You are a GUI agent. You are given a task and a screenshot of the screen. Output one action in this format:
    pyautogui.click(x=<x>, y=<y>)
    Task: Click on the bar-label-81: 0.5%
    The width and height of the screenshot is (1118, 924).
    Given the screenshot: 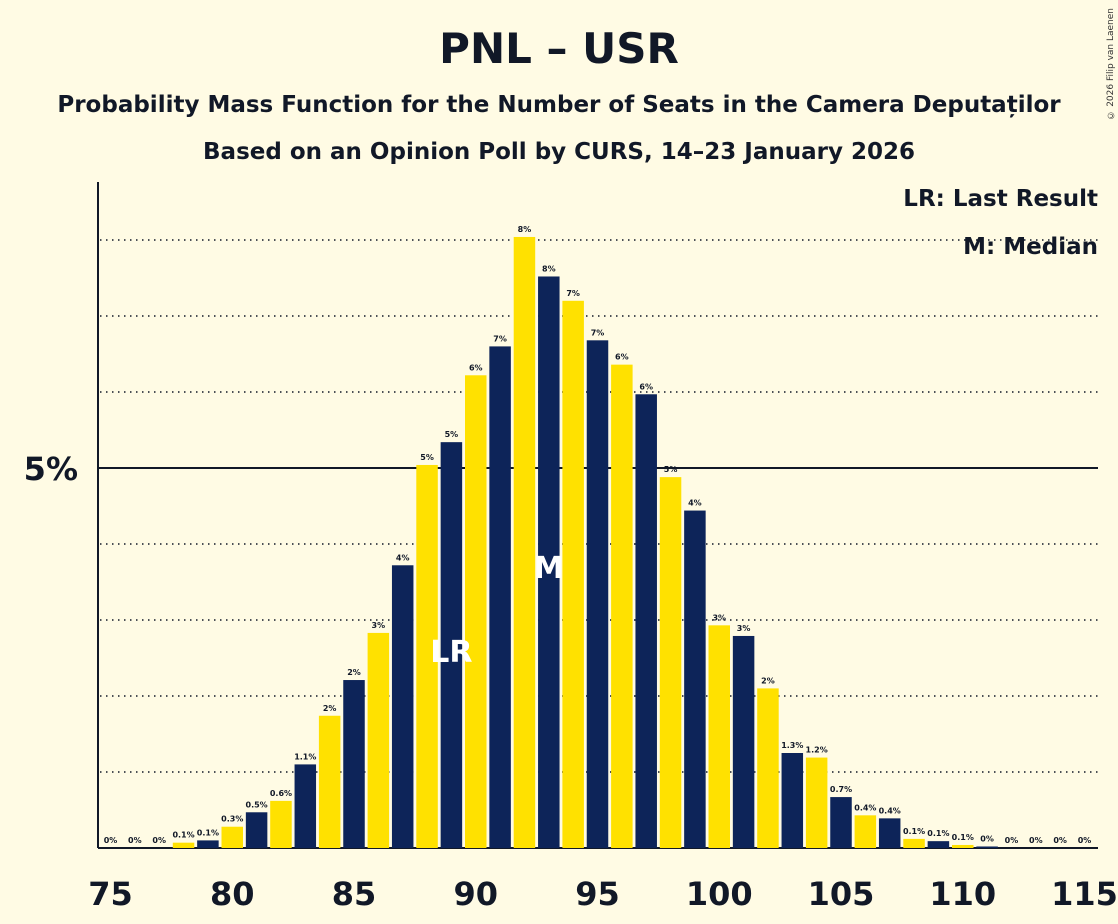 What is the action you would take?
    pyautogui.click(x=257, y=804)
    